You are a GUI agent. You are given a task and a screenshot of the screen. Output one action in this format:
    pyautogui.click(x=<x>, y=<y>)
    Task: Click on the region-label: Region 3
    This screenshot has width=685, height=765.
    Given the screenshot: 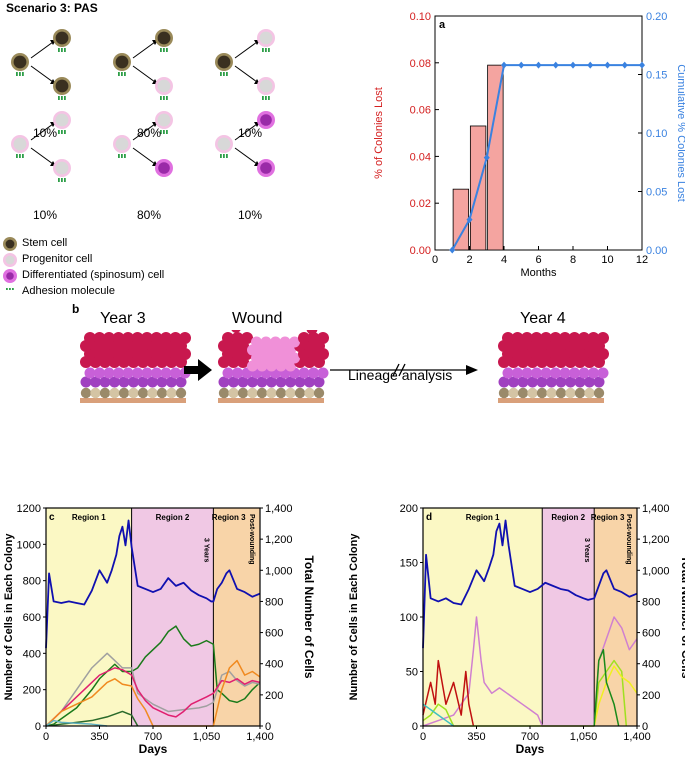 What is the action you would take?
    pyautogui.click(x=229, y=517)
    